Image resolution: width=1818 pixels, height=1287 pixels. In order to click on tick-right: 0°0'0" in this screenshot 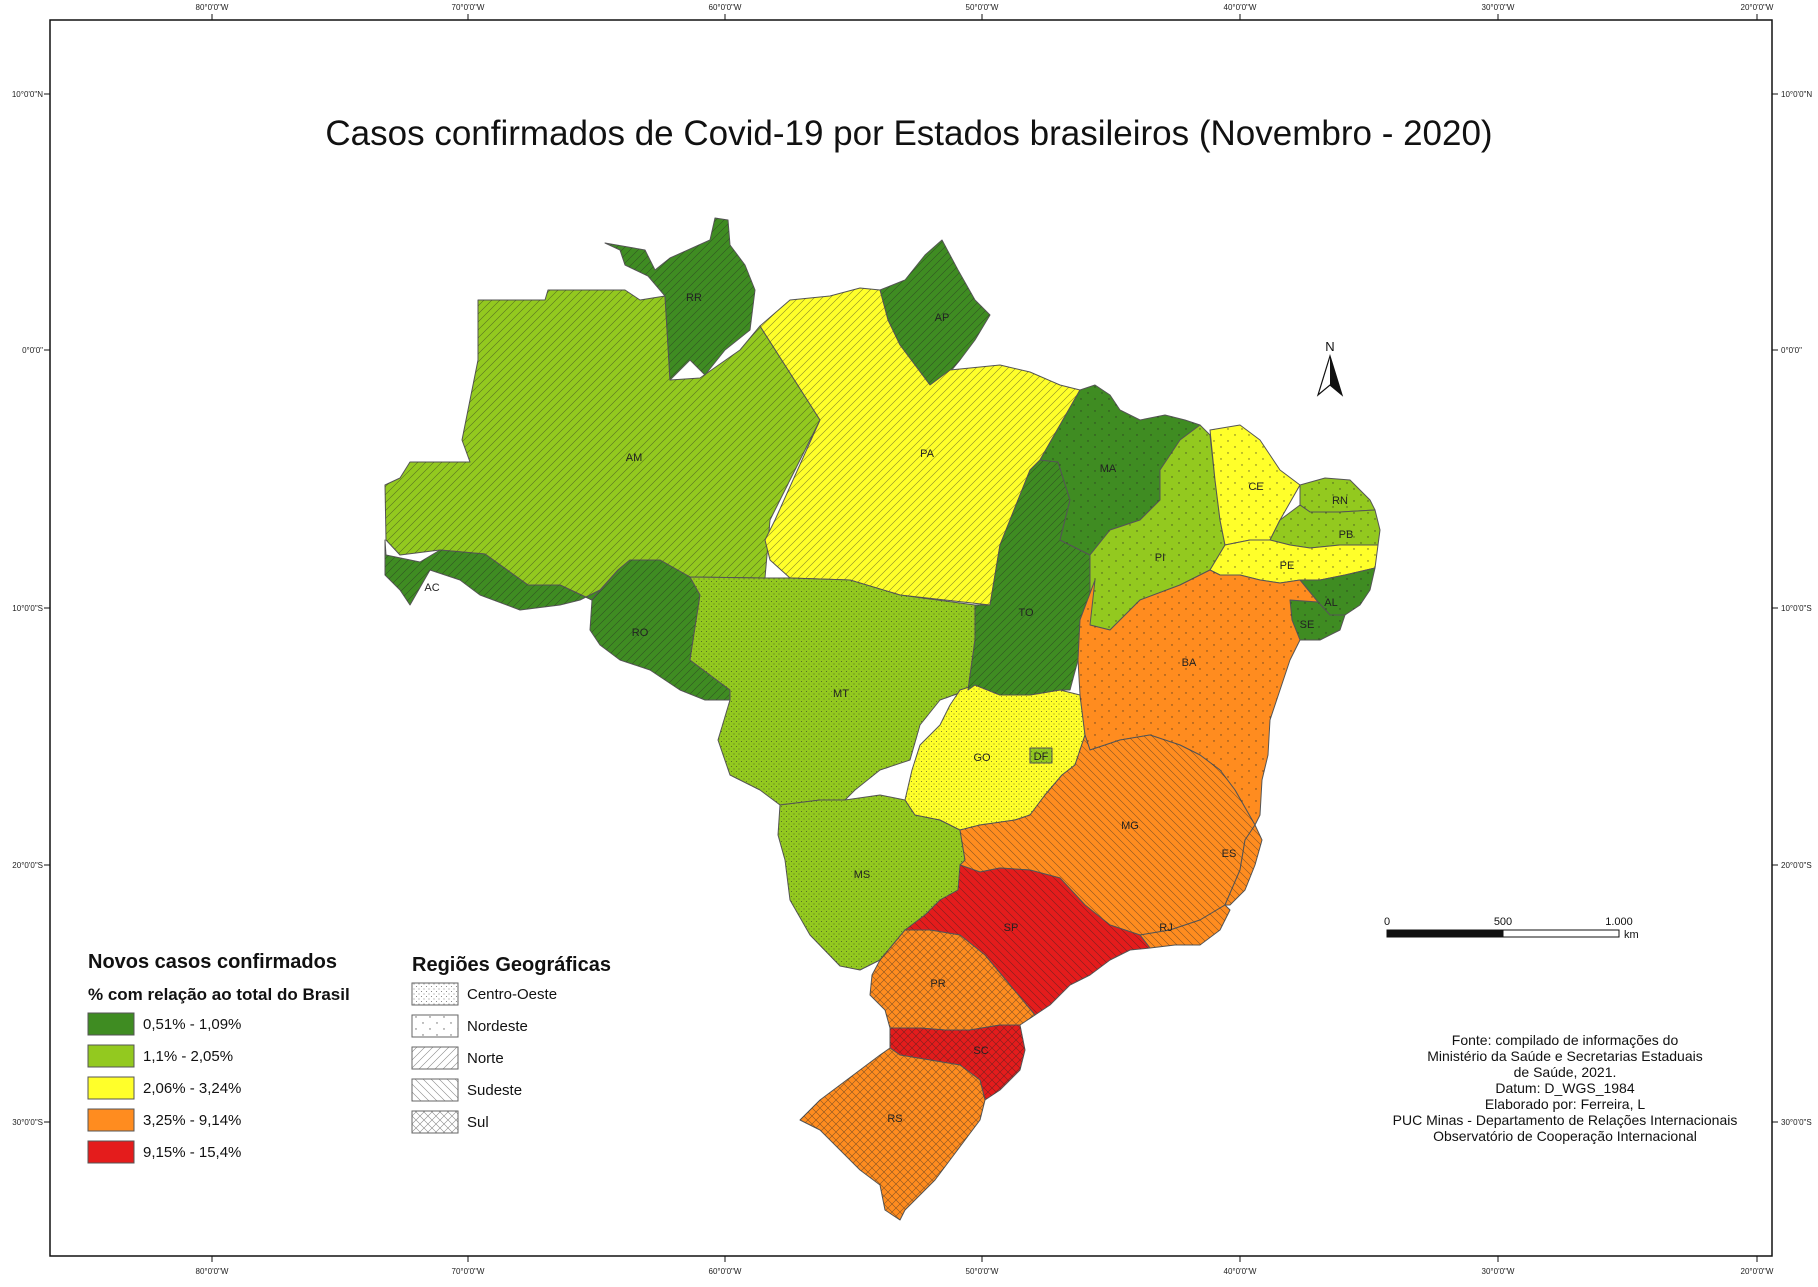, I will do `click(1791, 350)`.